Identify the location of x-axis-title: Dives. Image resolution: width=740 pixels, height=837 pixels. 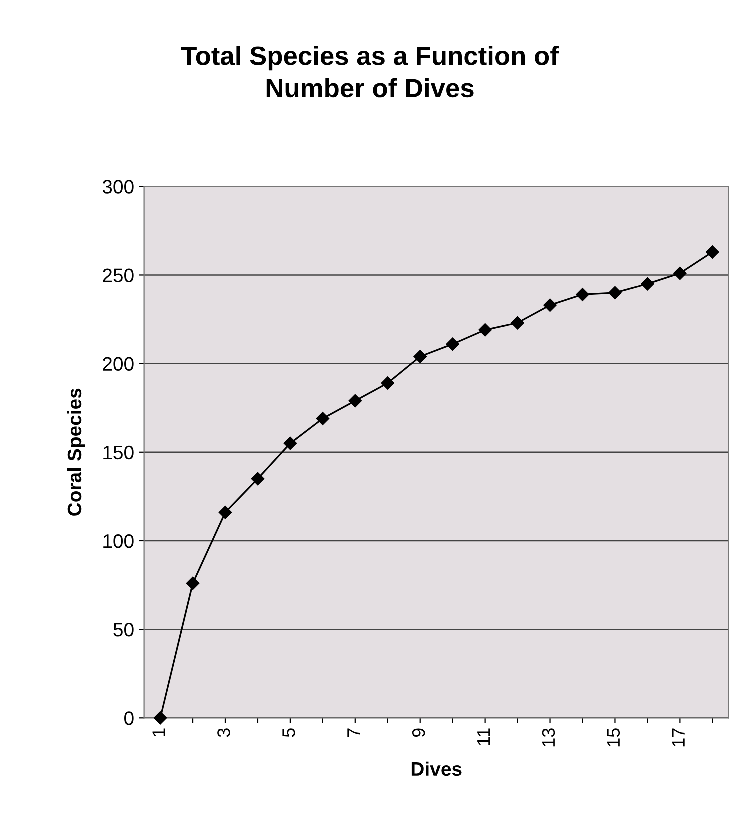
(437, 769).